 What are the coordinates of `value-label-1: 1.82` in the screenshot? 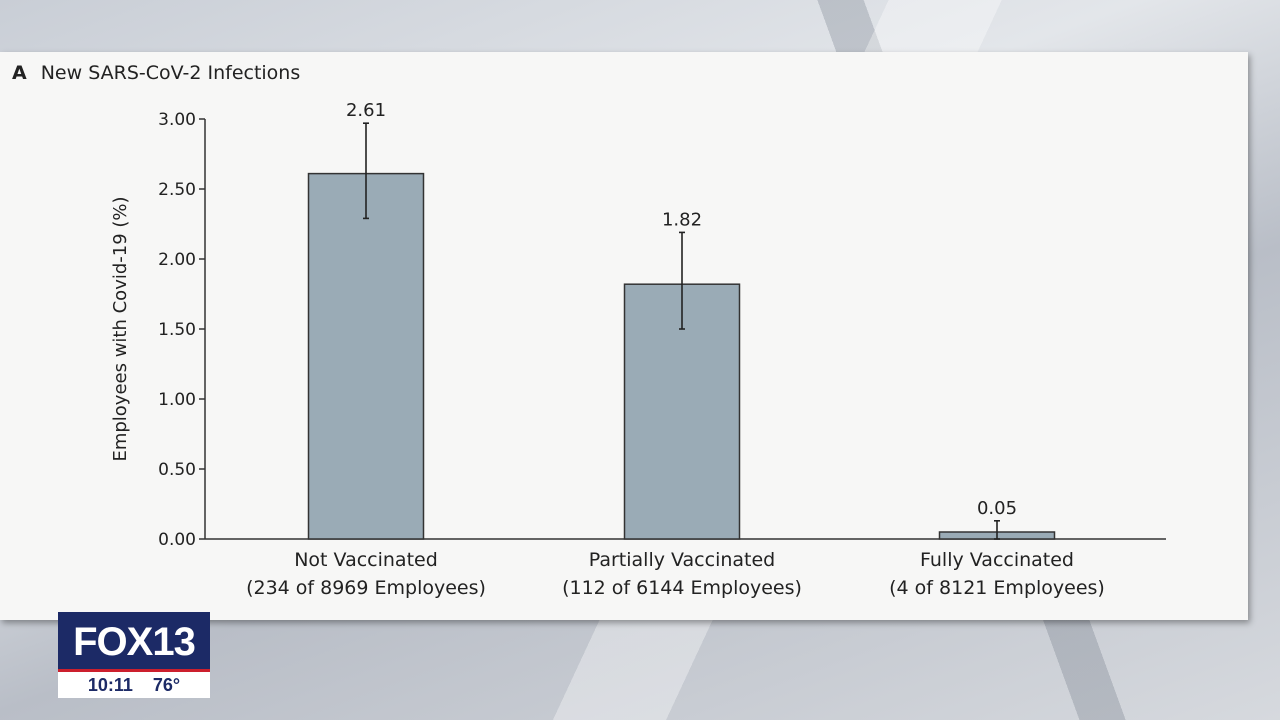 It's located at (682, 219).